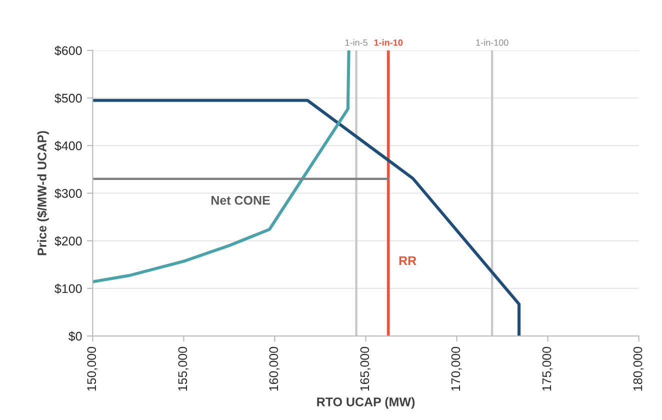 This screenshot has height=420, width=662. I want to click on ref-line-label: 1-in-100, so click(492, 42).